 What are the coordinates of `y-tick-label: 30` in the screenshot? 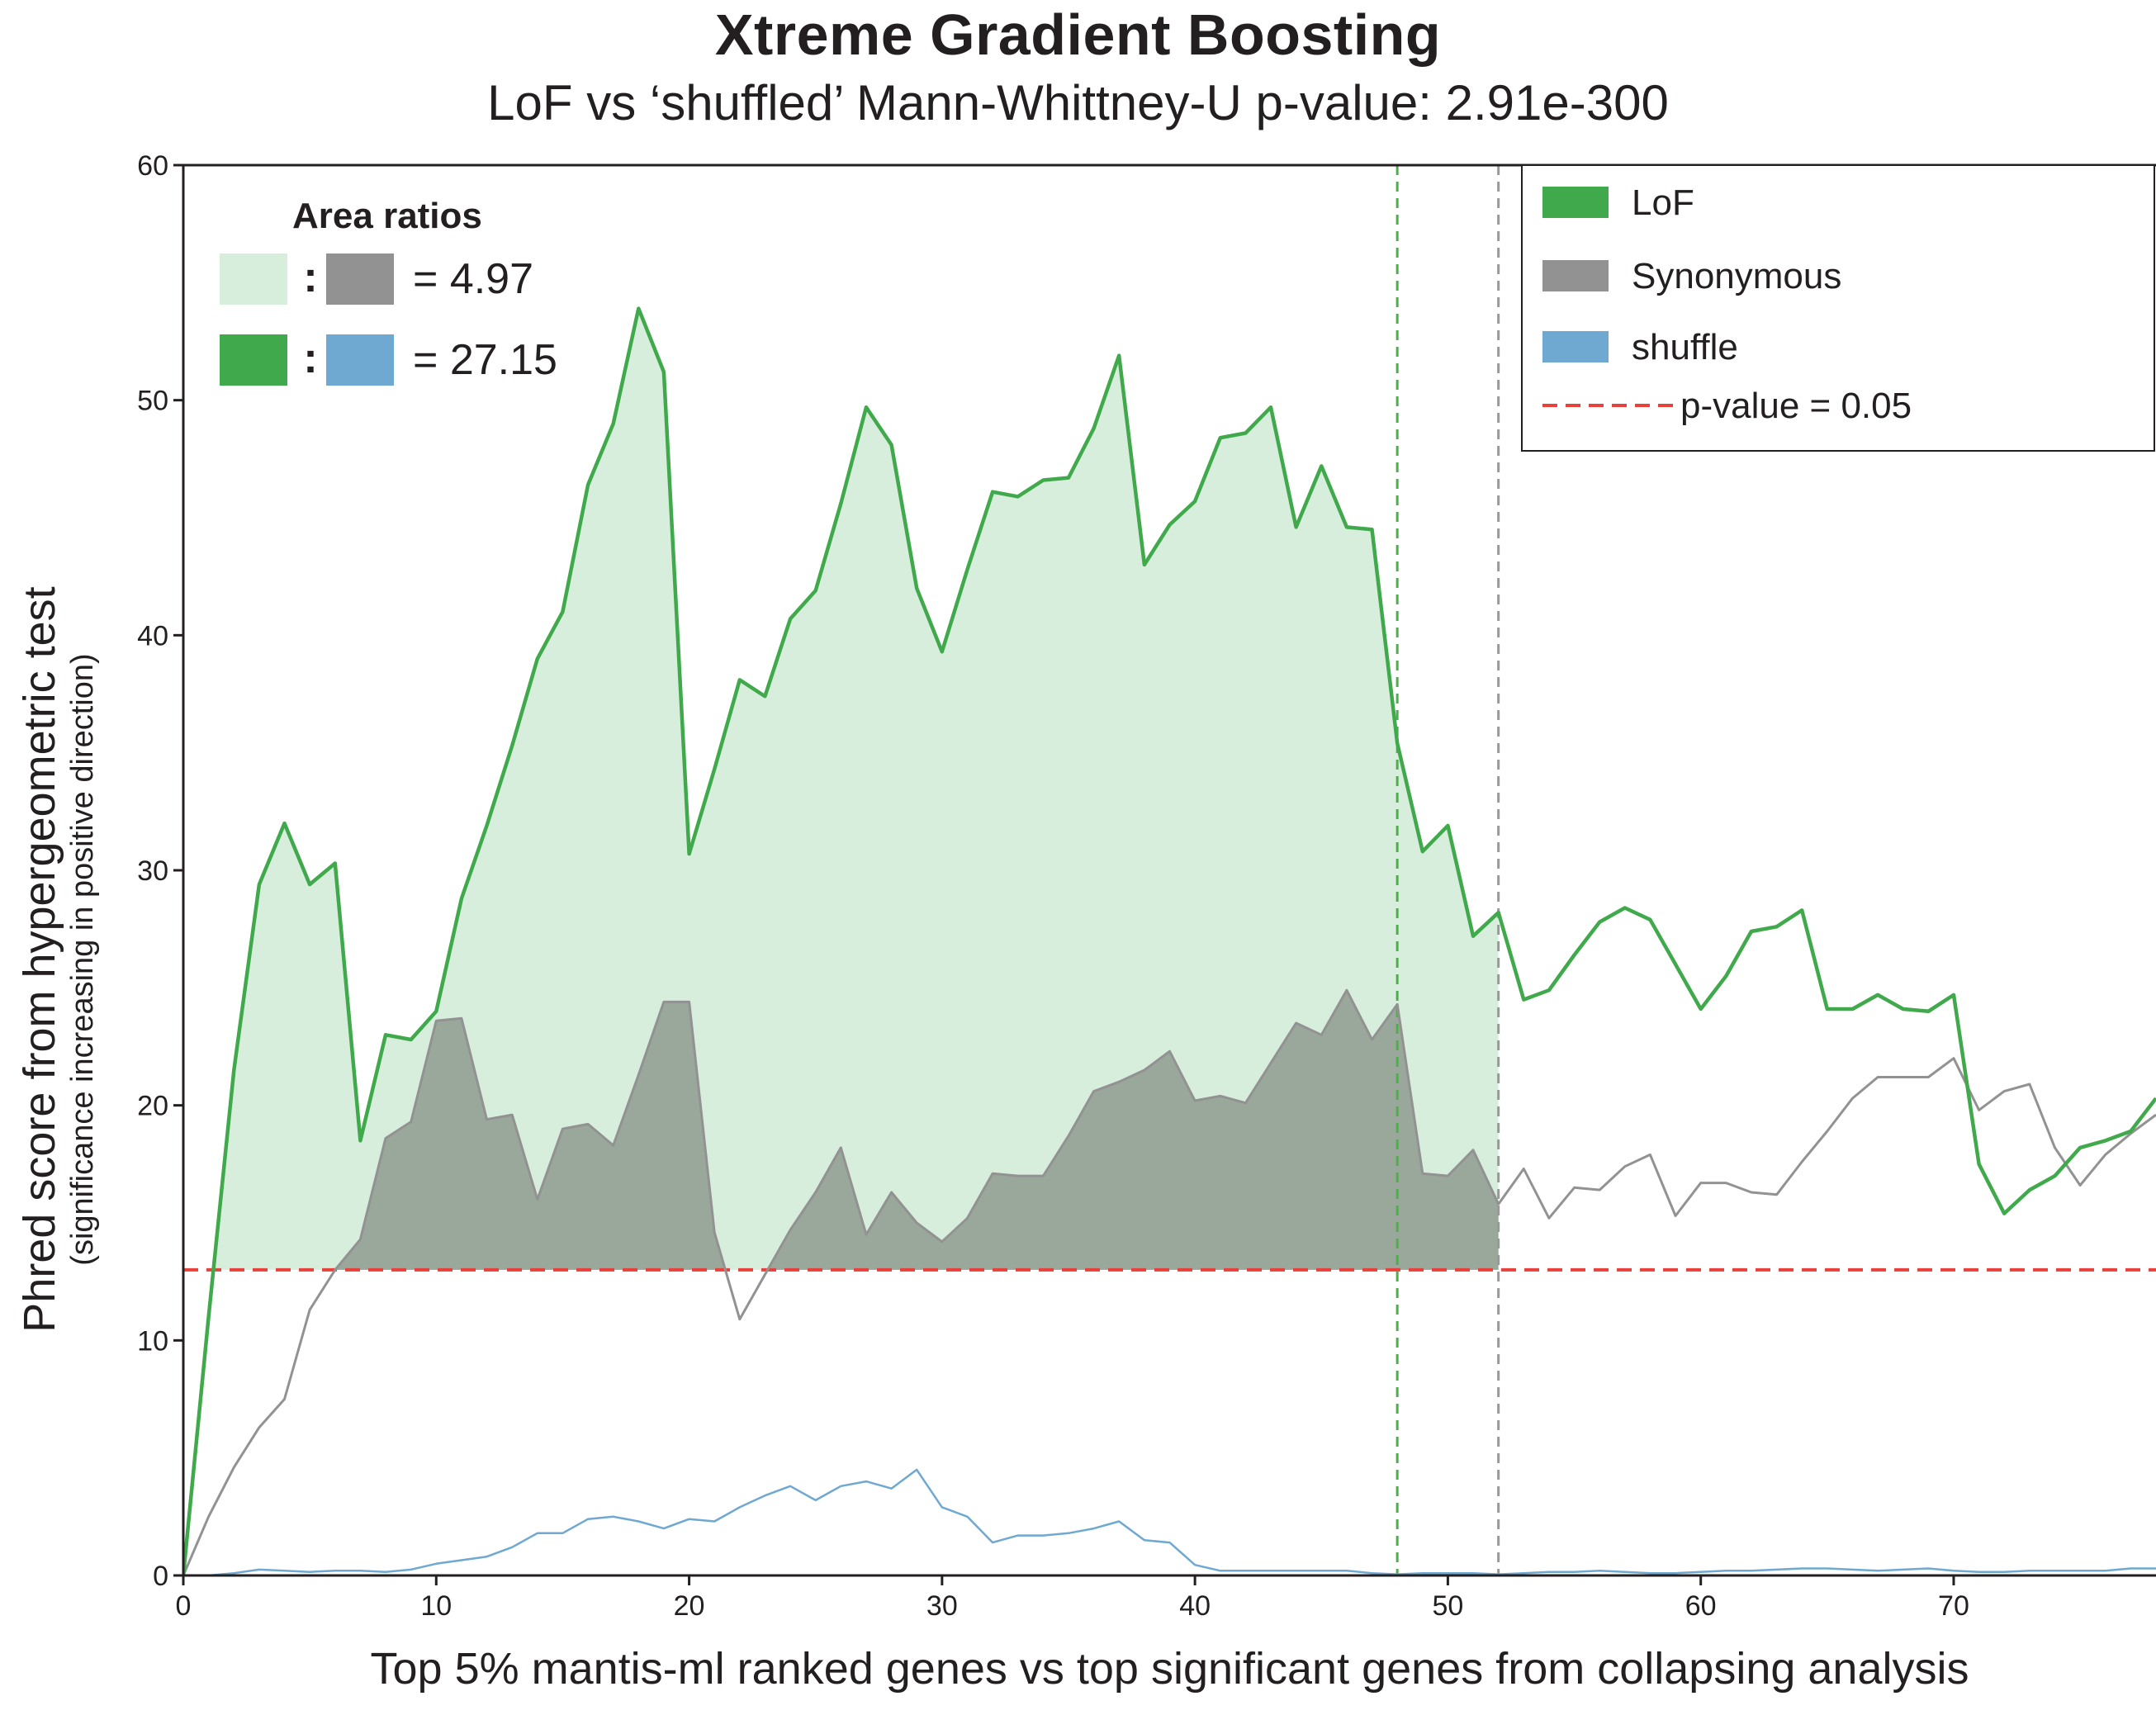 It's located at (153, 871).